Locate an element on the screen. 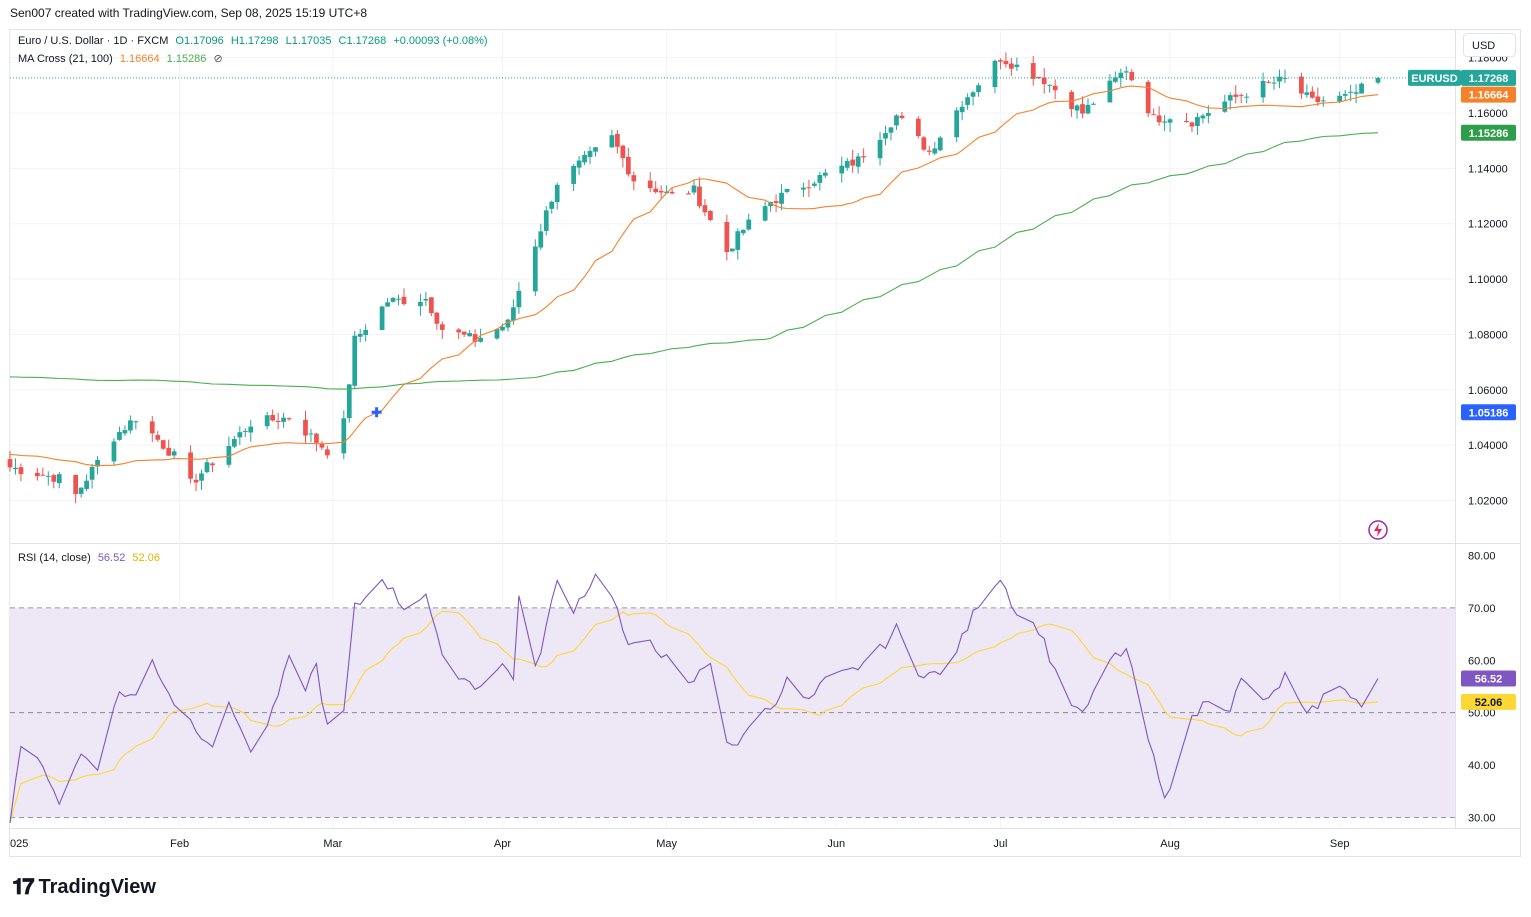 This screenshot has height=917, width=1531. ma-cross-marker is located at coordinates (376, 412).